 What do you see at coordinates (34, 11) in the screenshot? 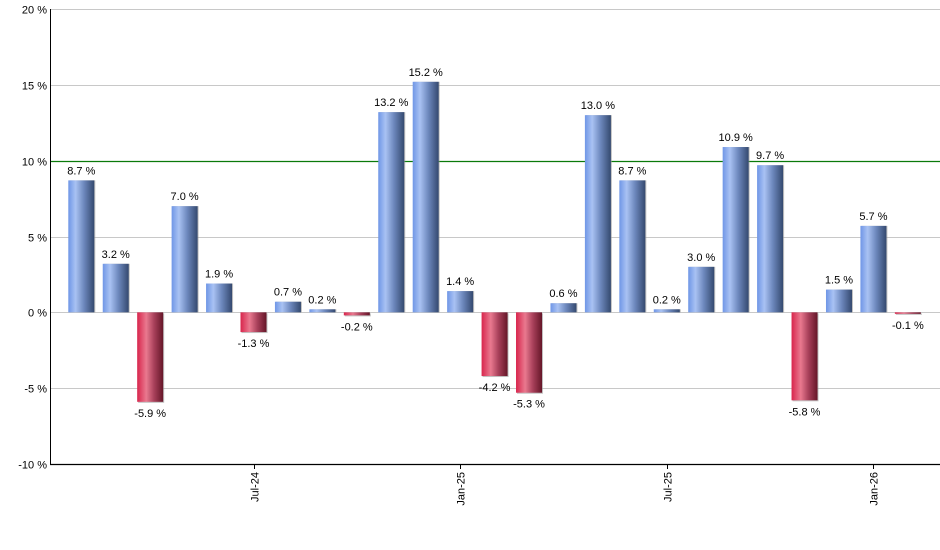
I see `y-tick-label: 20 %` at bounding box center [34, 11].